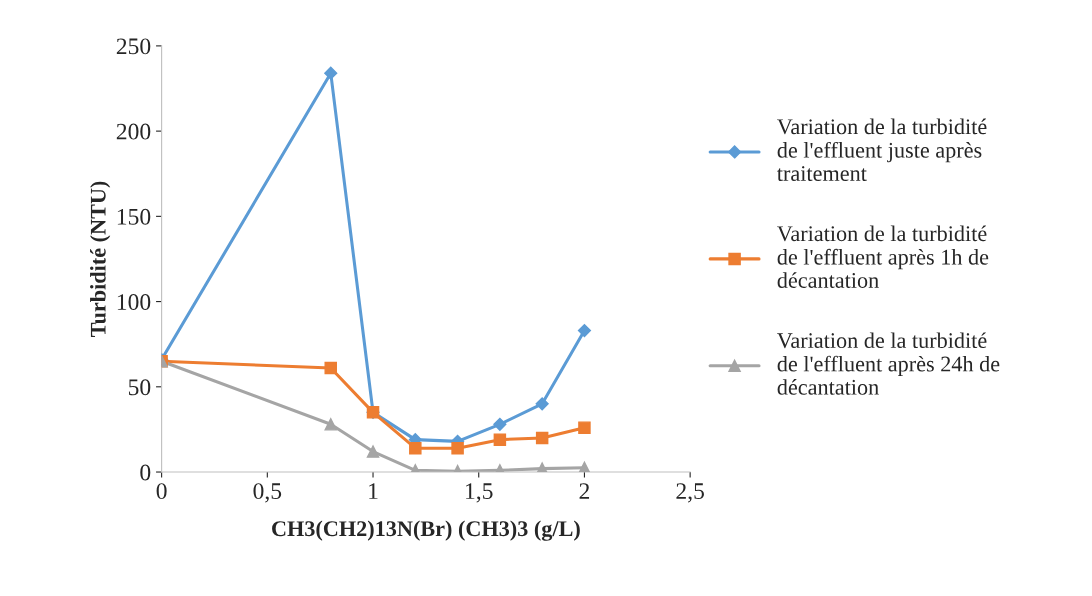 The width and height of the screenshot is (1092, 596). What do you see at coordinates (139, 387) in the screenshot?
I see `y-tick-label: 50` at bounding box center [139, 387].